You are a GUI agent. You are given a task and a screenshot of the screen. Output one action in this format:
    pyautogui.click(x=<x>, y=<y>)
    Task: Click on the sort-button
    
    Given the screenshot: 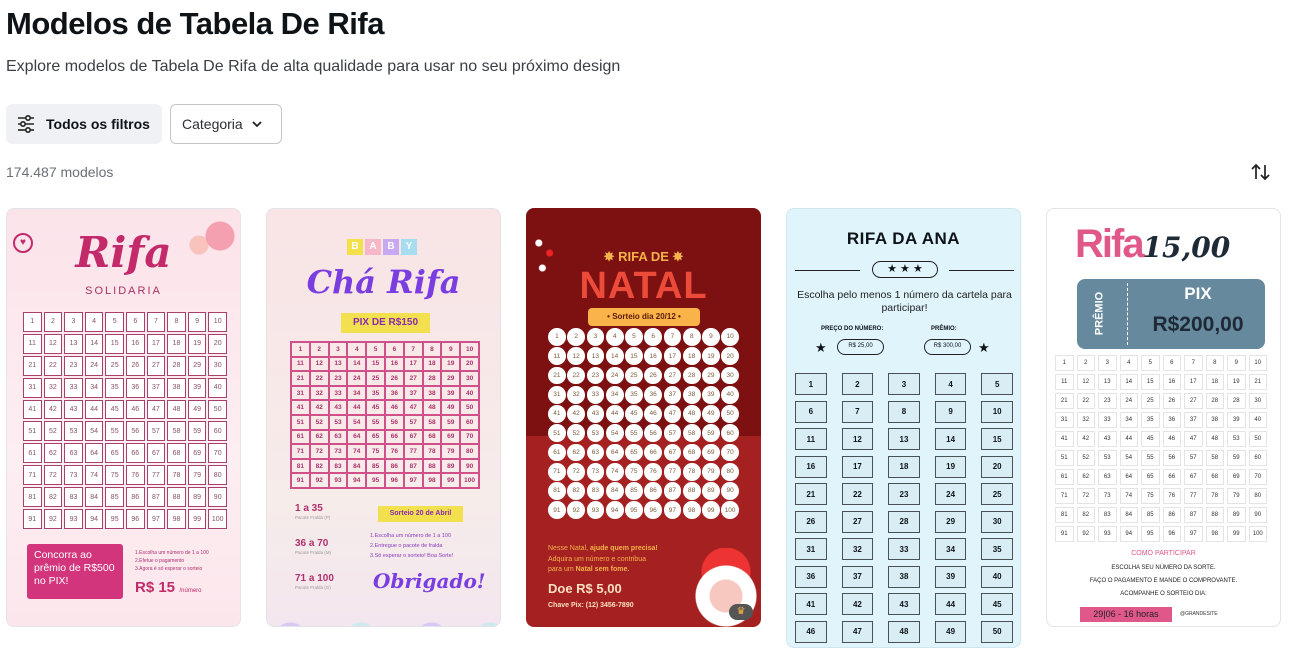 What is the action you would take?
    pyautogui.click(x=1261, y=174)
    